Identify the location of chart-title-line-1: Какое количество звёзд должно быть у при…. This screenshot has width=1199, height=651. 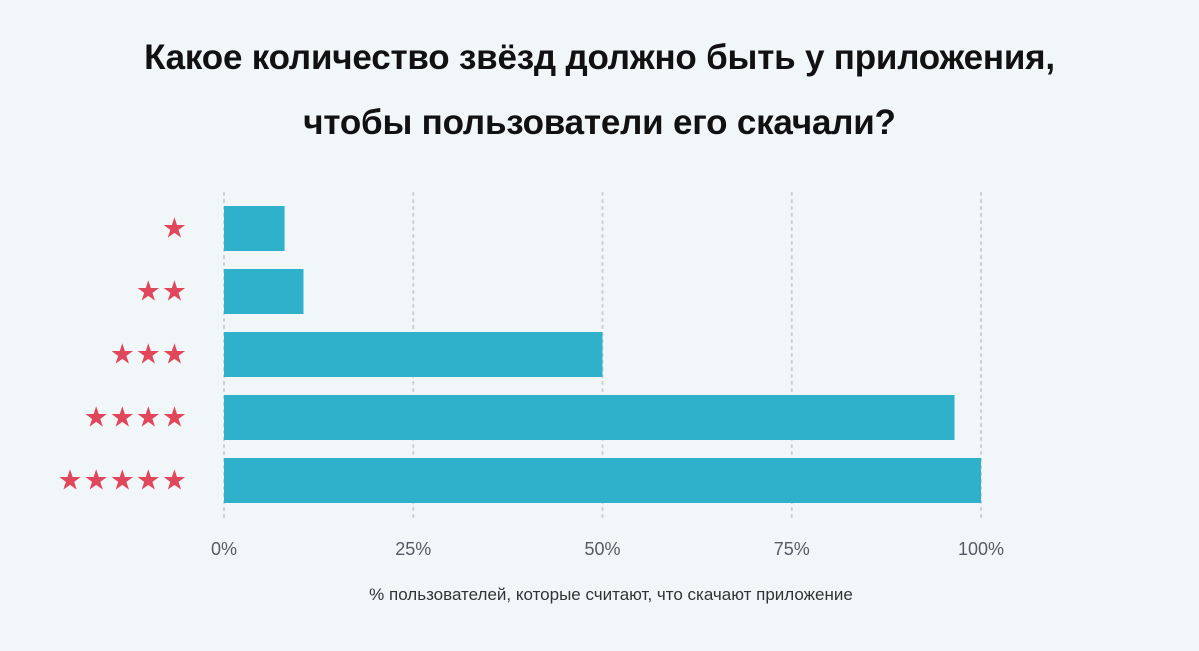
(599, 57).